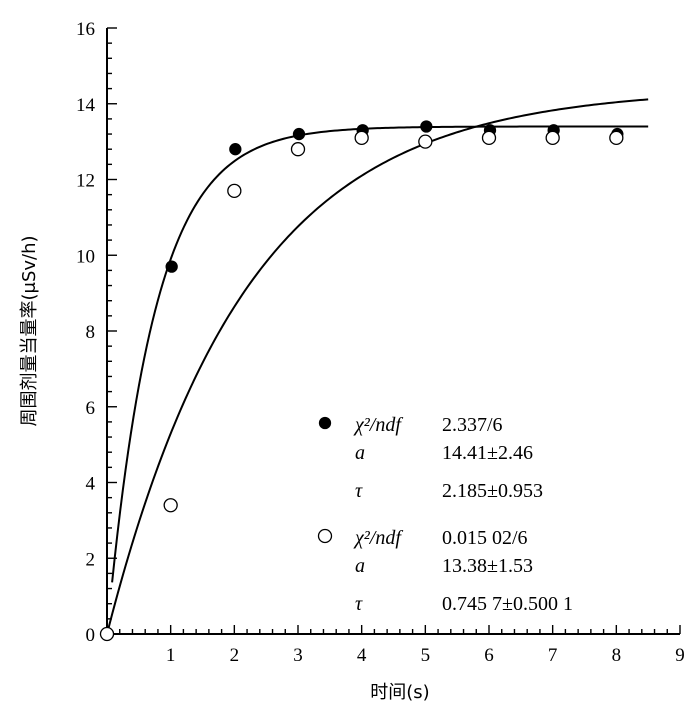  I want to click on y-tick-label: 0, so click(91, 635).